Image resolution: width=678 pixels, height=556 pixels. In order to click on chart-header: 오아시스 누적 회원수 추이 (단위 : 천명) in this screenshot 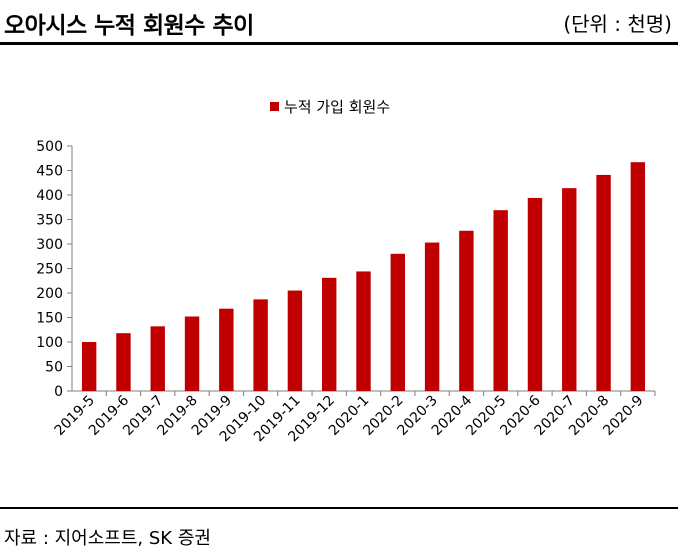, I will do `click(339, 22)`.